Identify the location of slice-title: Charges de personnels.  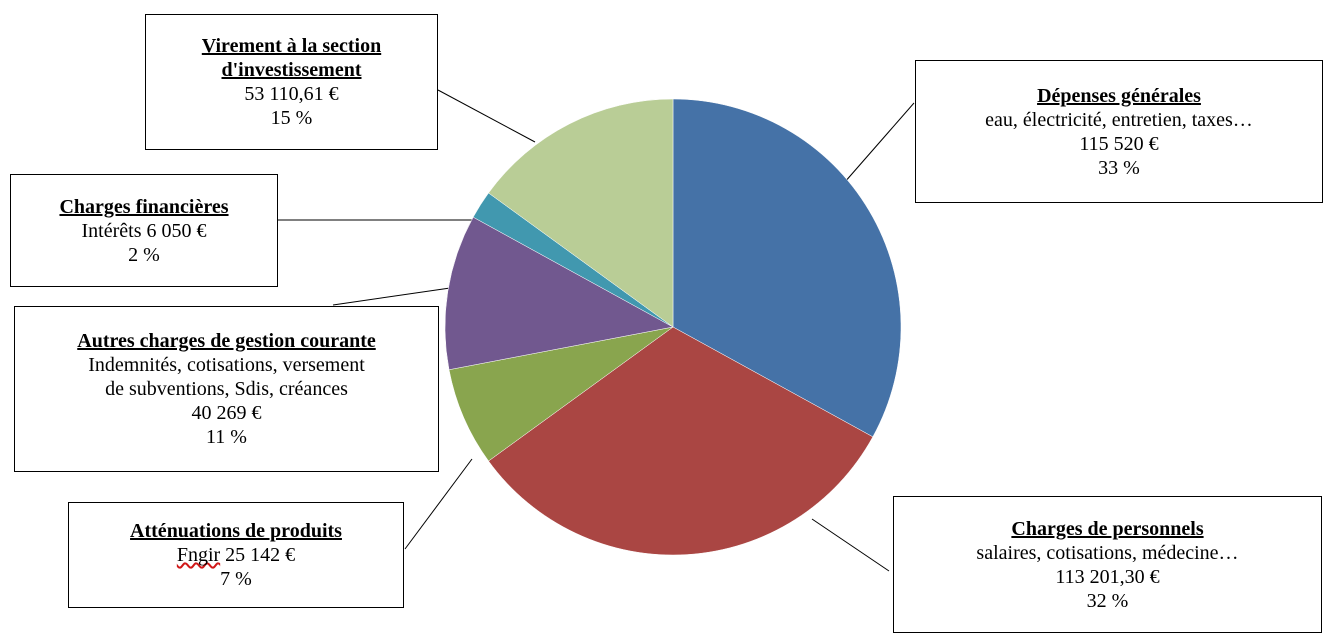
(1107, 528).